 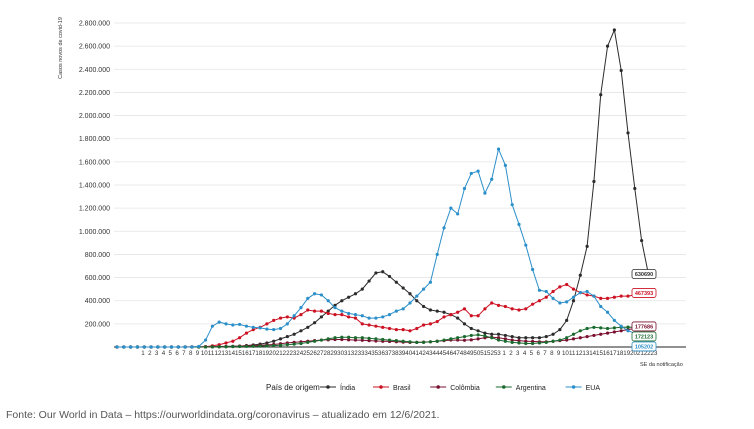 I want to click on x-tick-label: 10, so click(x=565, y=353).